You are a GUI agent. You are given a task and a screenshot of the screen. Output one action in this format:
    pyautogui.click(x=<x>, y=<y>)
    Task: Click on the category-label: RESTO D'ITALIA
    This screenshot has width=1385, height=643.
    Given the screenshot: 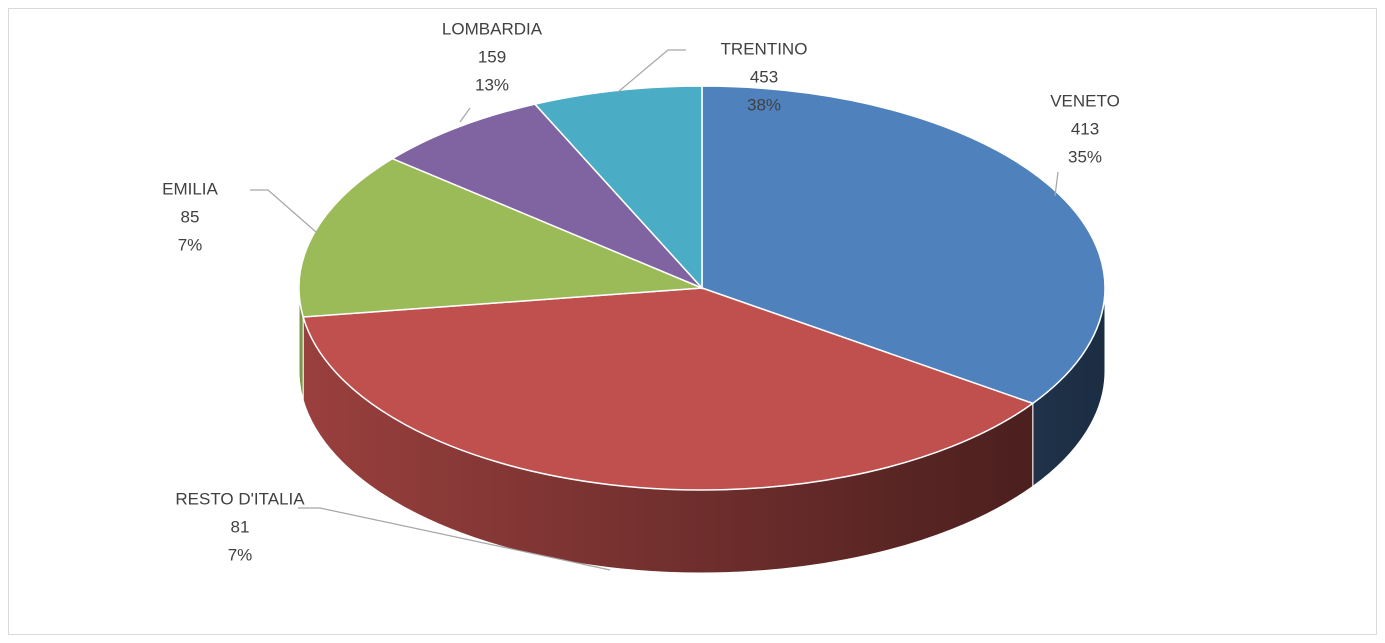 What is the action you would take?
    pyautogui.click(x=240, y=498)
    